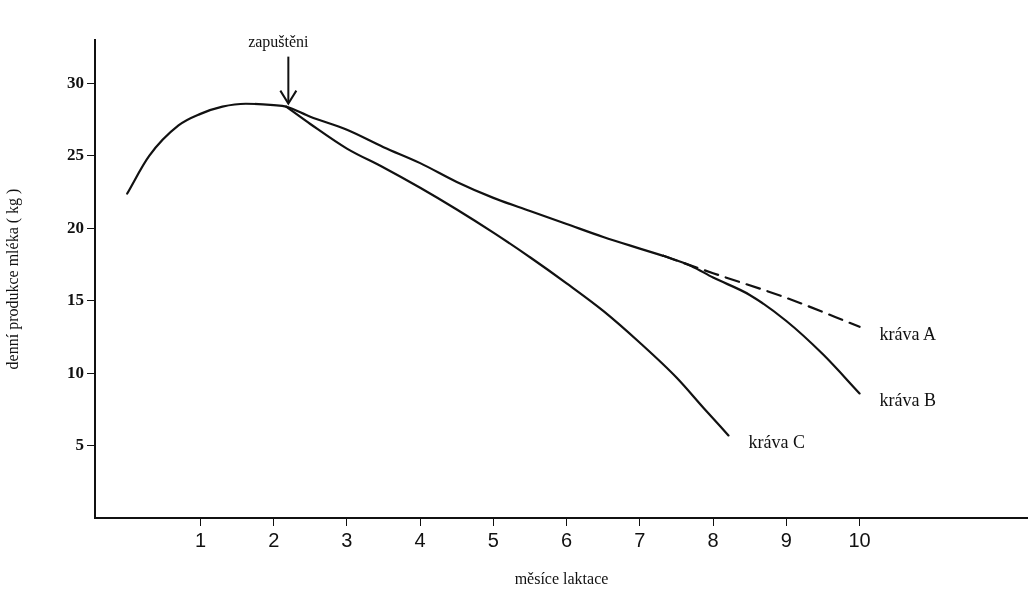 This screenshot has width=1028, height=589. I want to click on series-label: kráva B, so click(908, 400).